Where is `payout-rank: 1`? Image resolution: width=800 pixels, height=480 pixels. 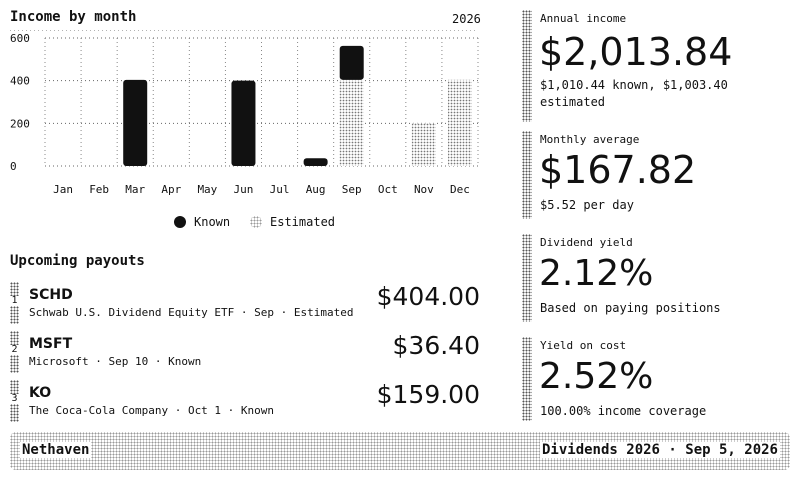 payout-rank: 1 is located at coordinates (14, 300).